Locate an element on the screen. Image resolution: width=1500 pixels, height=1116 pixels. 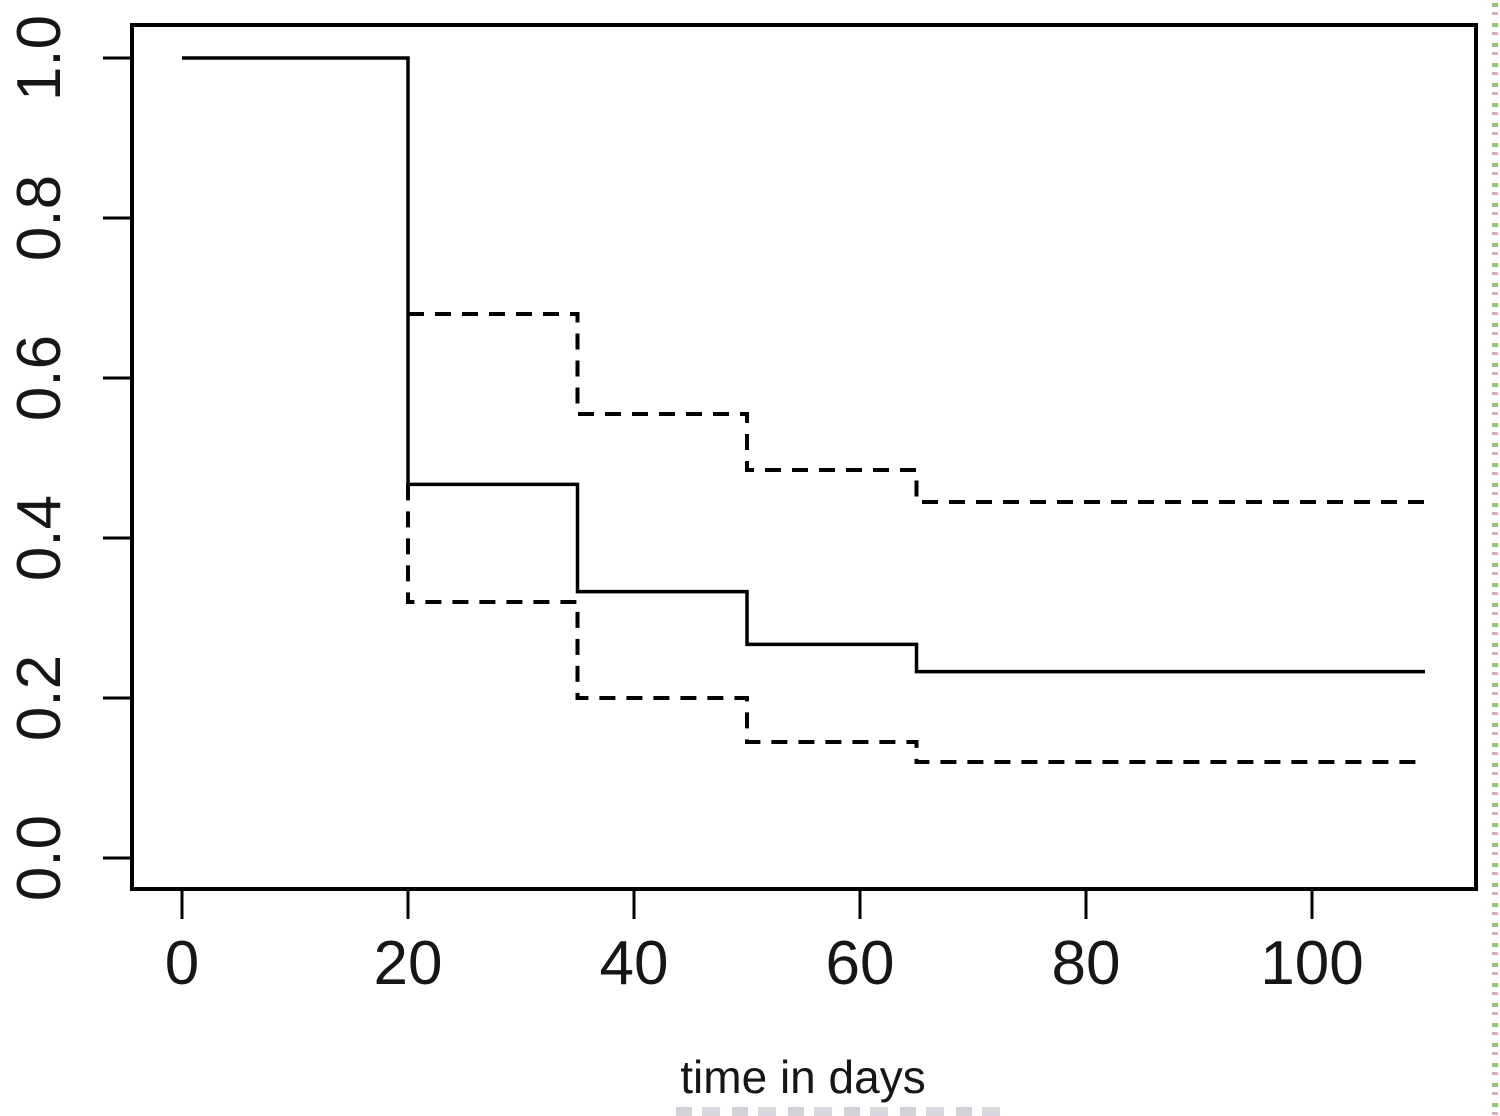
x-axis-tick-label: 40 is located at coordinates (634, 963).